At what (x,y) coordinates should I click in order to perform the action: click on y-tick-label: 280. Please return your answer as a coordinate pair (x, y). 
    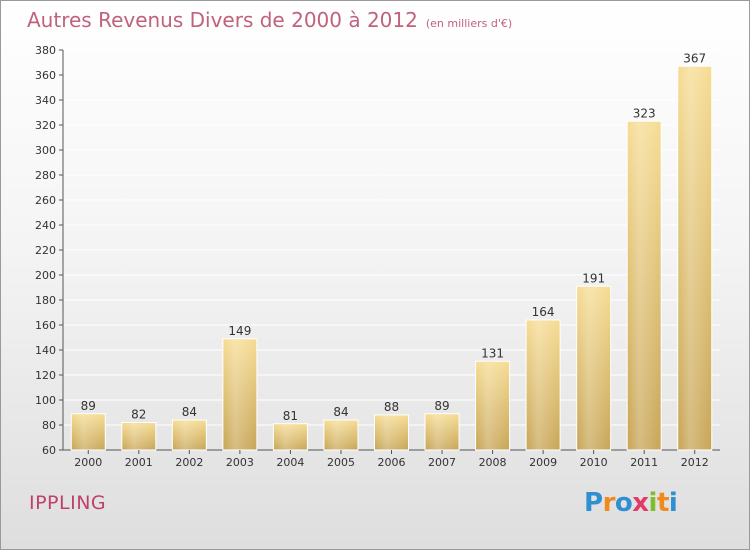
    Looking at the image, I should click on (45, 175).